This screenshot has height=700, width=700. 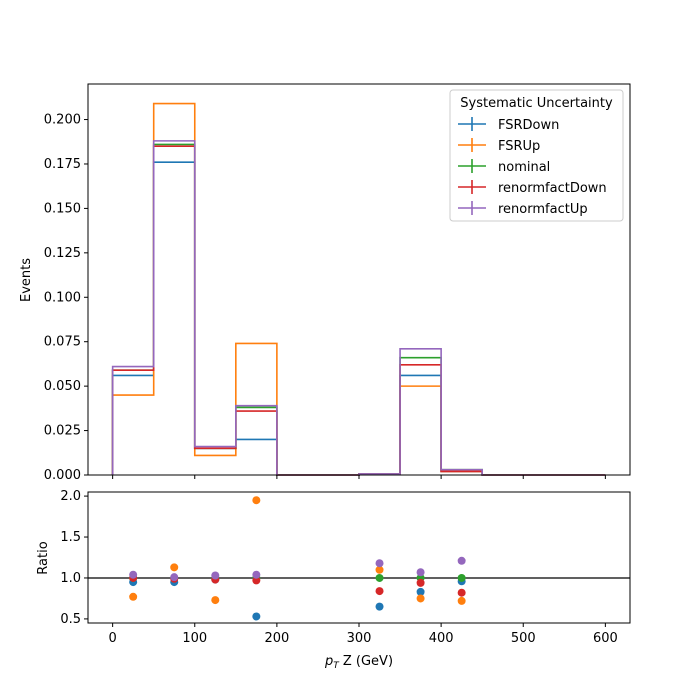 I want to click on ratio-plot-area, so click(x=359, y=558).